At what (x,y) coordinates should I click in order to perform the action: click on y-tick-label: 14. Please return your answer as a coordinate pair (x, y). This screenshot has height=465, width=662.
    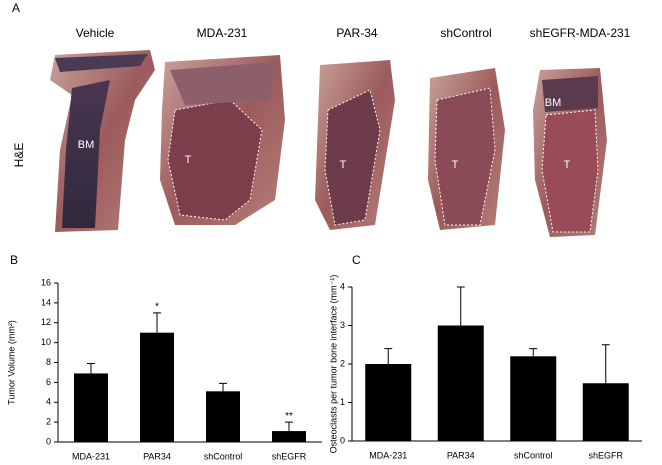
    Looking at the image, I should click on (46, 302).